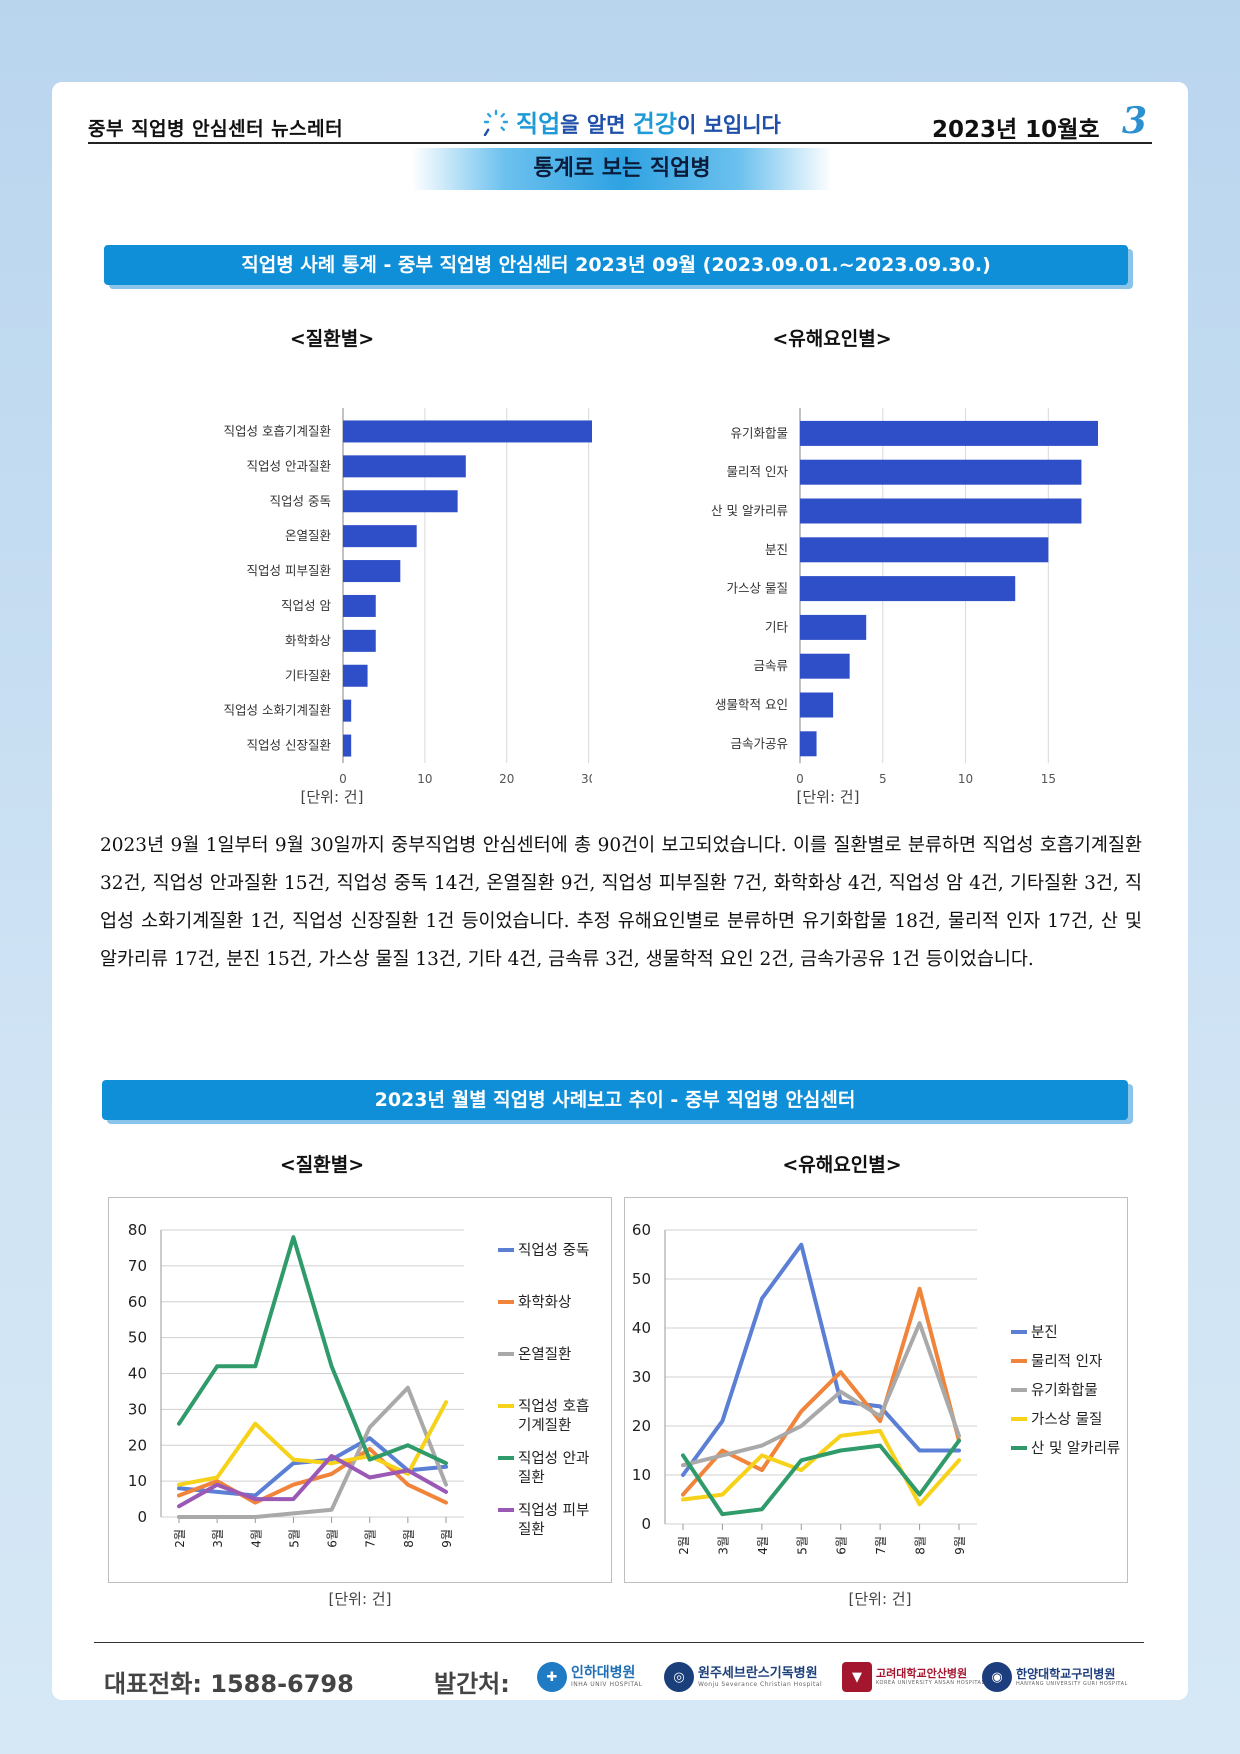 This screenshot has width=1240, height=1754. Describe the element at coordinates (137, 1481) in the screenshot. I see `disease-line-y-tick: 10` at that location.